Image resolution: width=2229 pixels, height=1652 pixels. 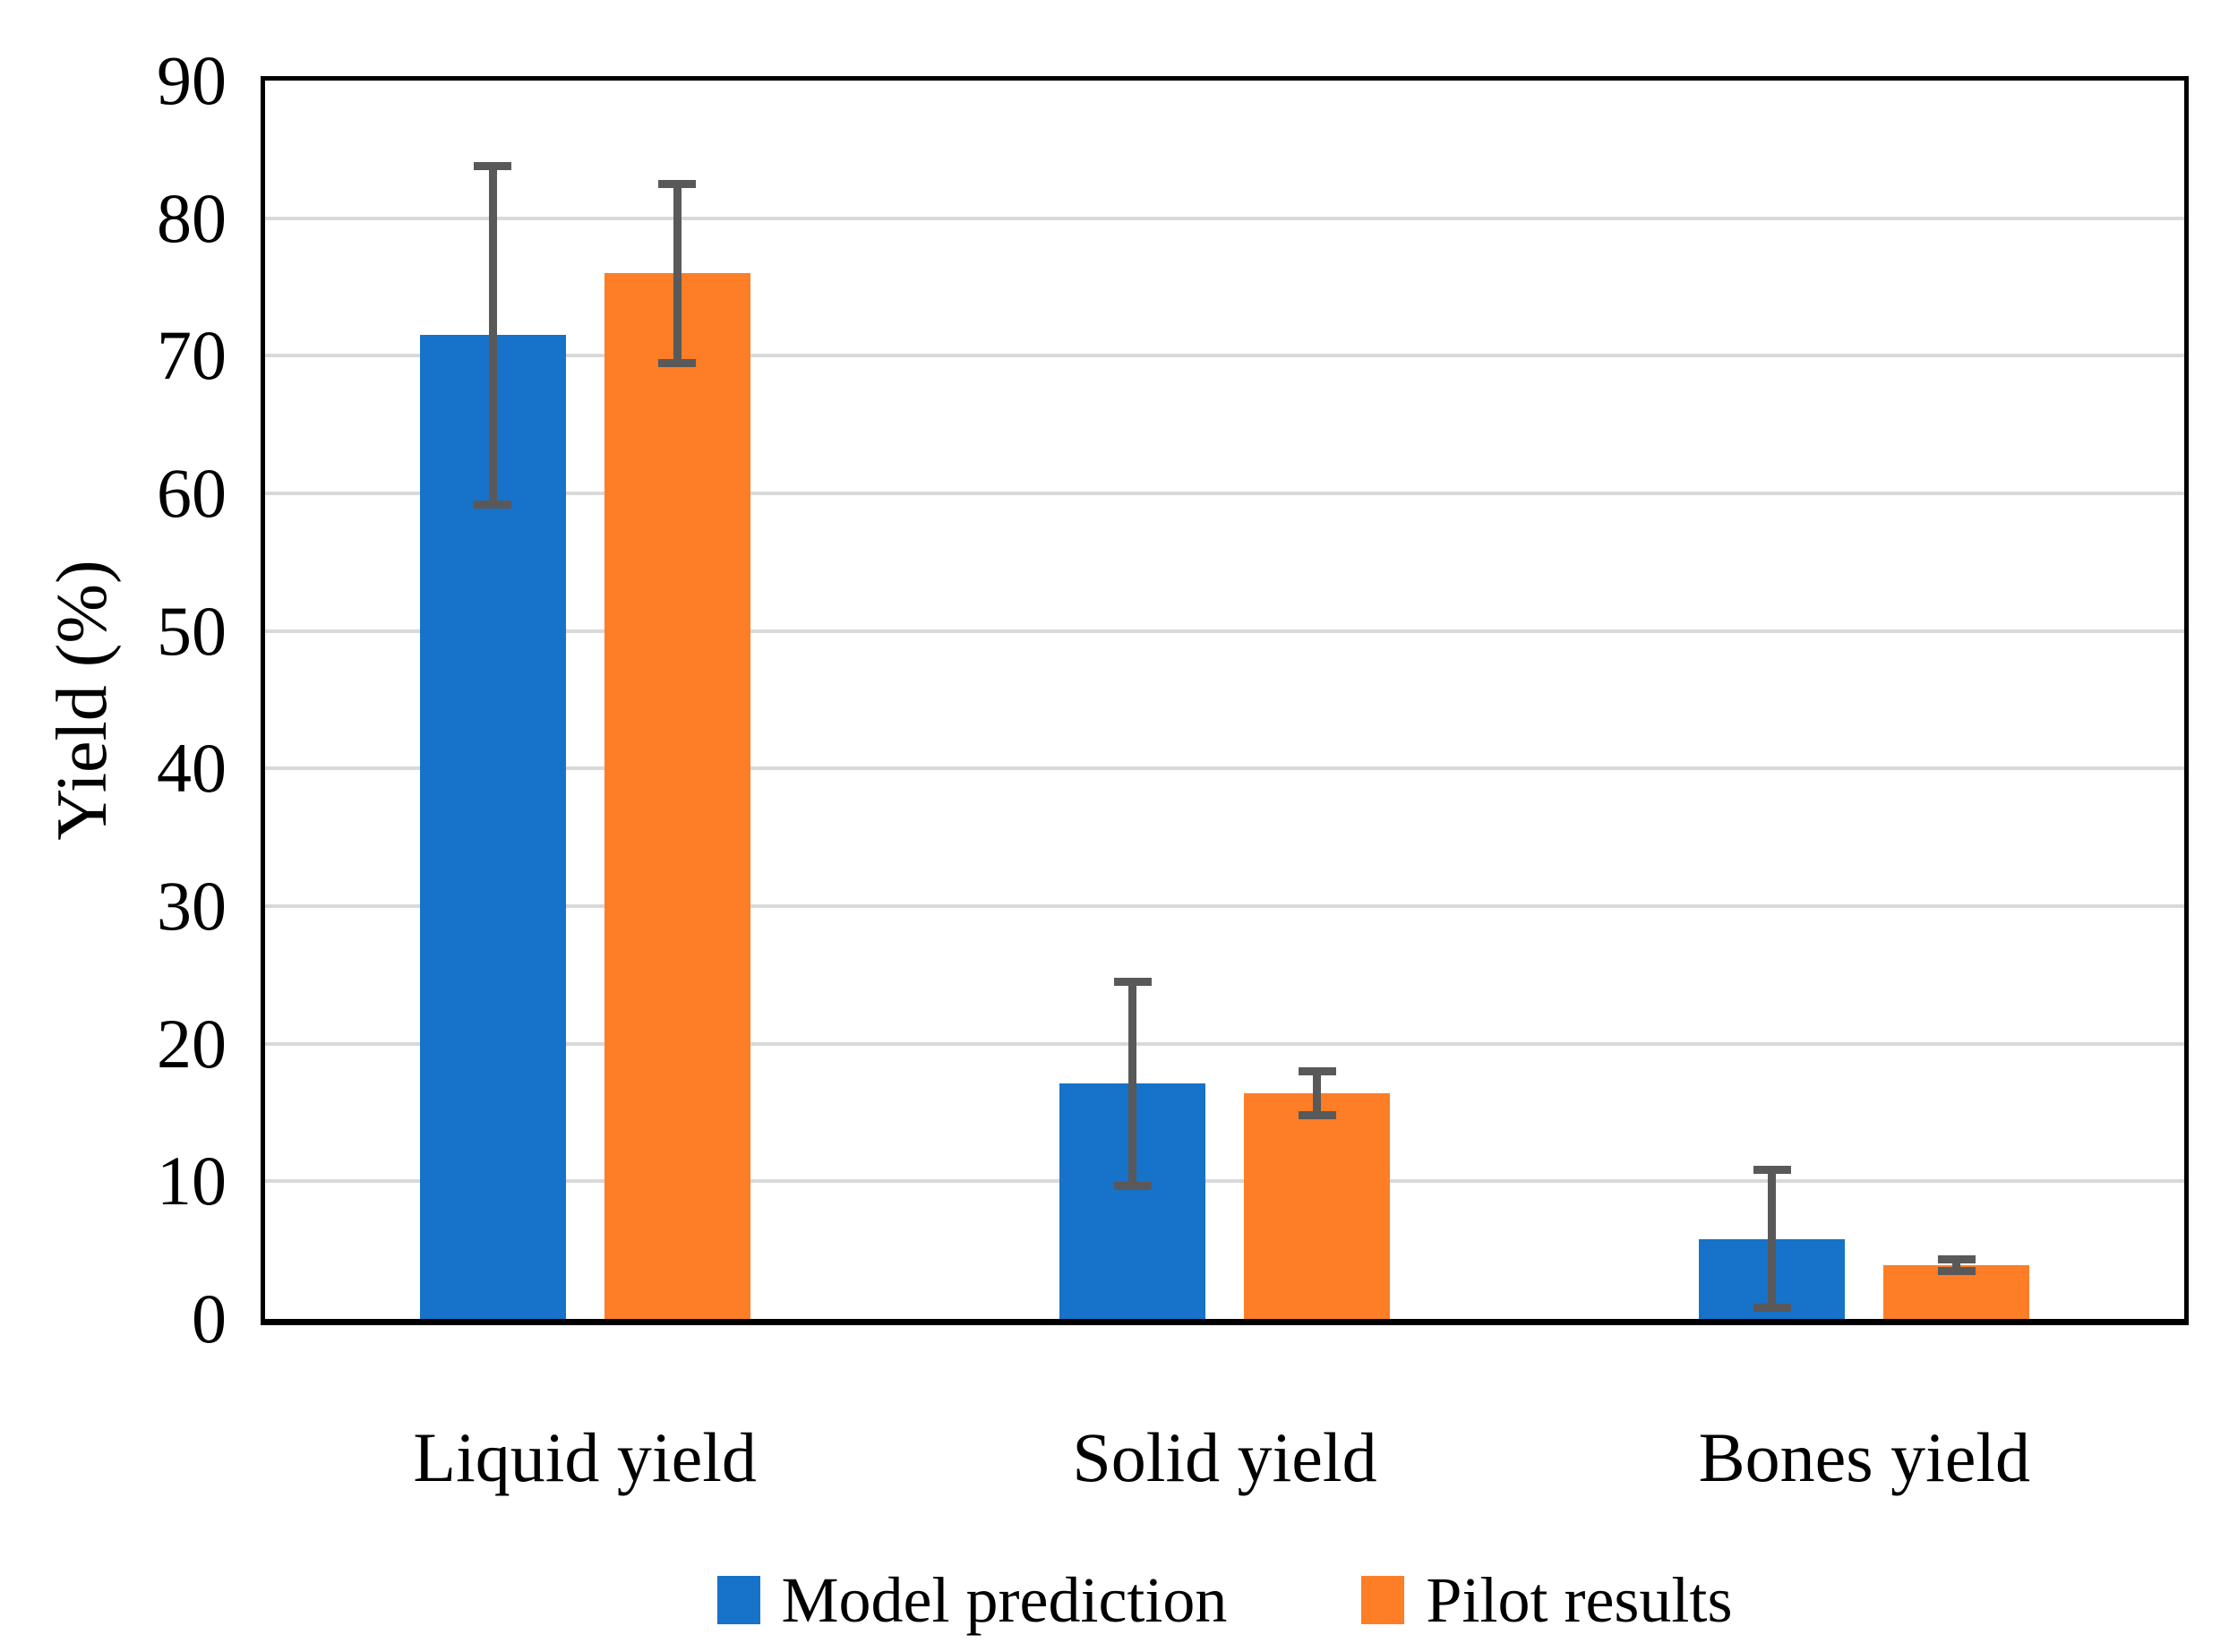 What do you see at coordinates (192, 493) in the screenshot?
I see `y-tick-label-60: 60` at bounding box center [192, 493].